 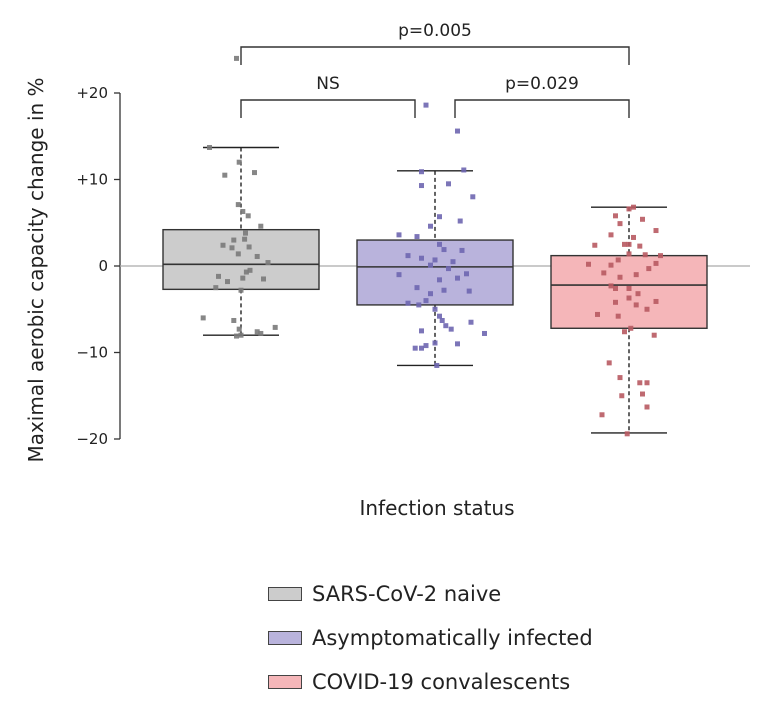 What do you see at coordinates (430, 682) in the screenshot?
I see `legend-item-convalescent: COVID-19 convalescents` at bounding box center [430, 682].